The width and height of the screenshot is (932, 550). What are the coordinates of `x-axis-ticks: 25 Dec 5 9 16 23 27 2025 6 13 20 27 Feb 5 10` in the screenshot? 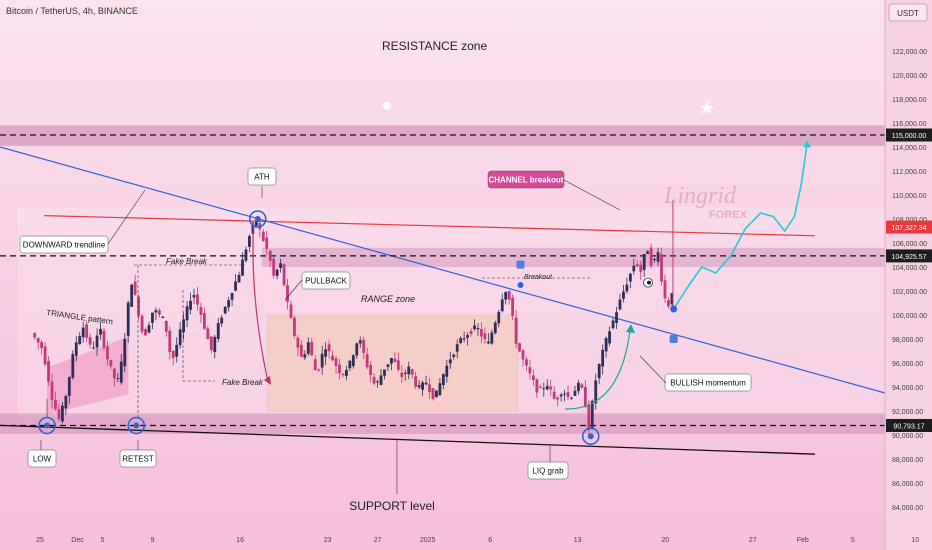 It's located at (477, 540).